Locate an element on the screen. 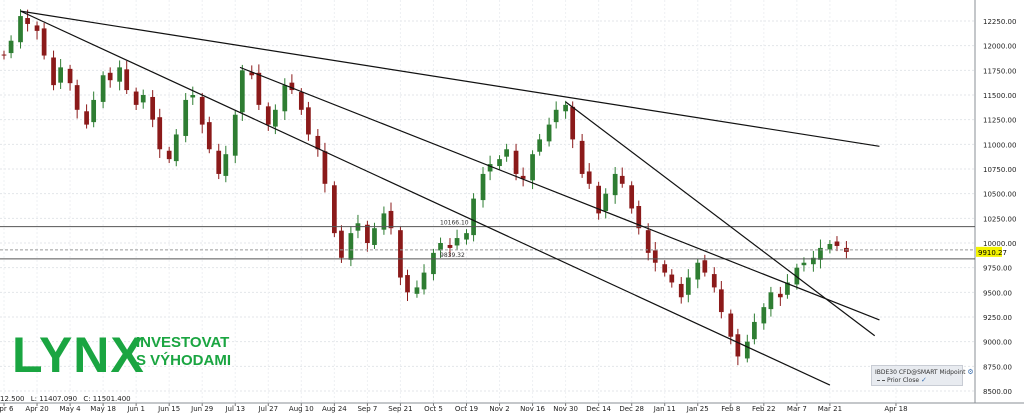 Image resolution: width=1024 pixels, height=414 pixels. lynx-logo: LYNX INVESTOVAT S VÝHODAMI is located at coordinates (127, 357).